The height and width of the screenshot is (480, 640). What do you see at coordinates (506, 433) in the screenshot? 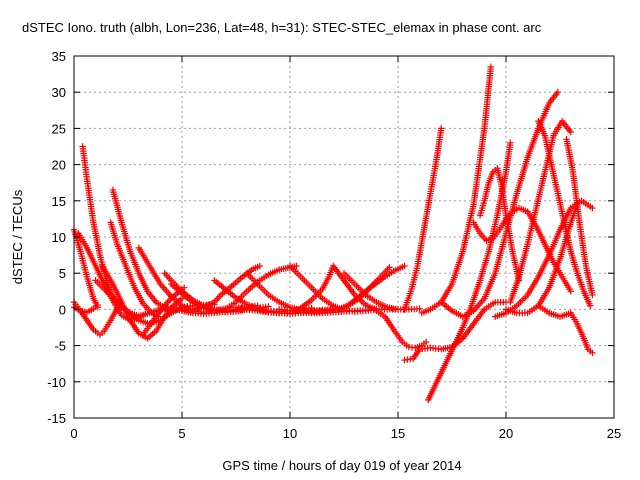
I see `x-tick-label: 20` at bounding box center [506, 433].